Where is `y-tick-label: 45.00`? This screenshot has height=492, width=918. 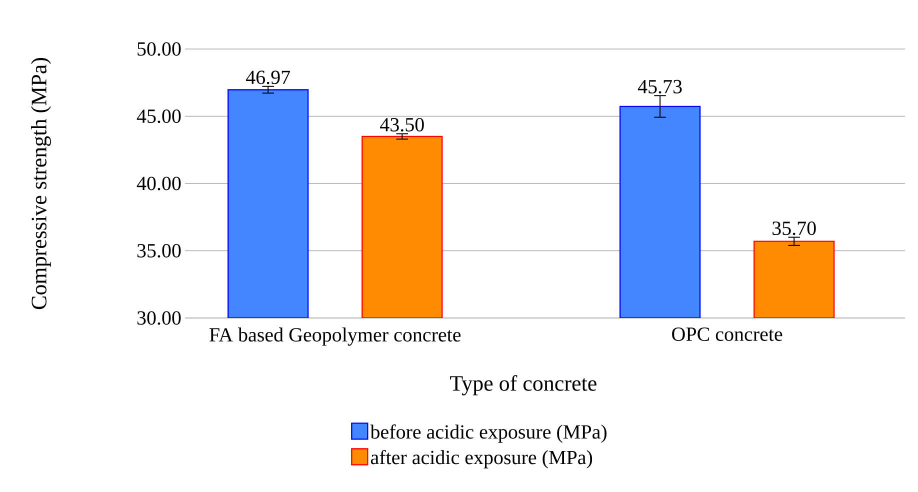 y-tick-label: 45.00 is located at coordinates (158, 116).